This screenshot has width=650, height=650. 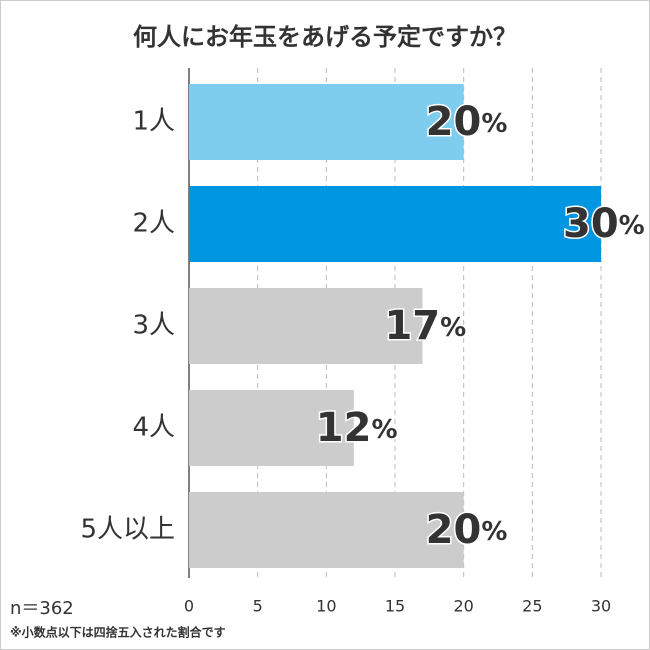 What do you see at coordinates (532, 606) in the screenshot?
I see `x-tick-label: 25` at bounding box center [532, 606].